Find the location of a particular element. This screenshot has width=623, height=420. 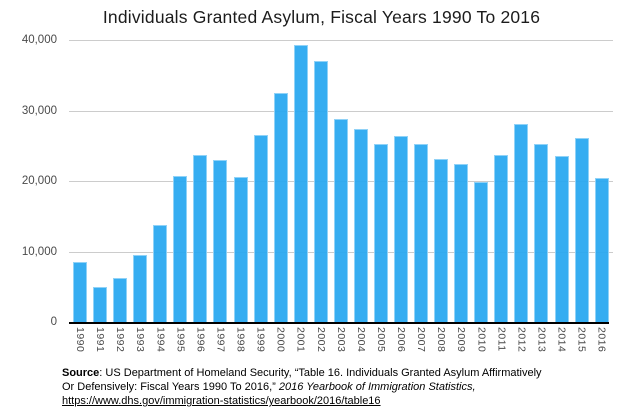

x-axis-label-1999: 1999 is located at coordinates (260, 340).